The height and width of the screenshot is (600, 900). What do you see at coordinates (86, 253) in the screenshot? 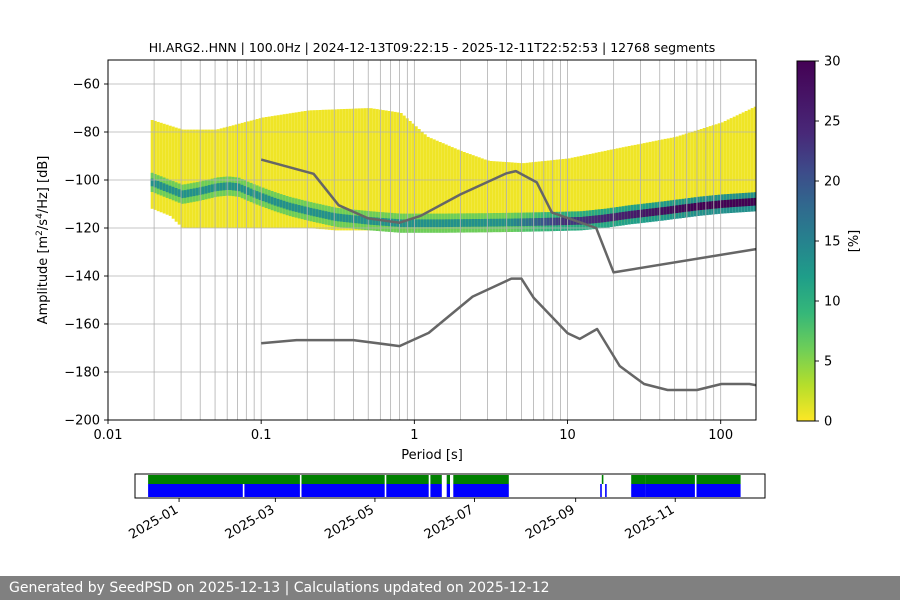
I see `y-axis: −200 −180 −160 −140 −120 −100 −80 −60` at bounding box center [86, 253].